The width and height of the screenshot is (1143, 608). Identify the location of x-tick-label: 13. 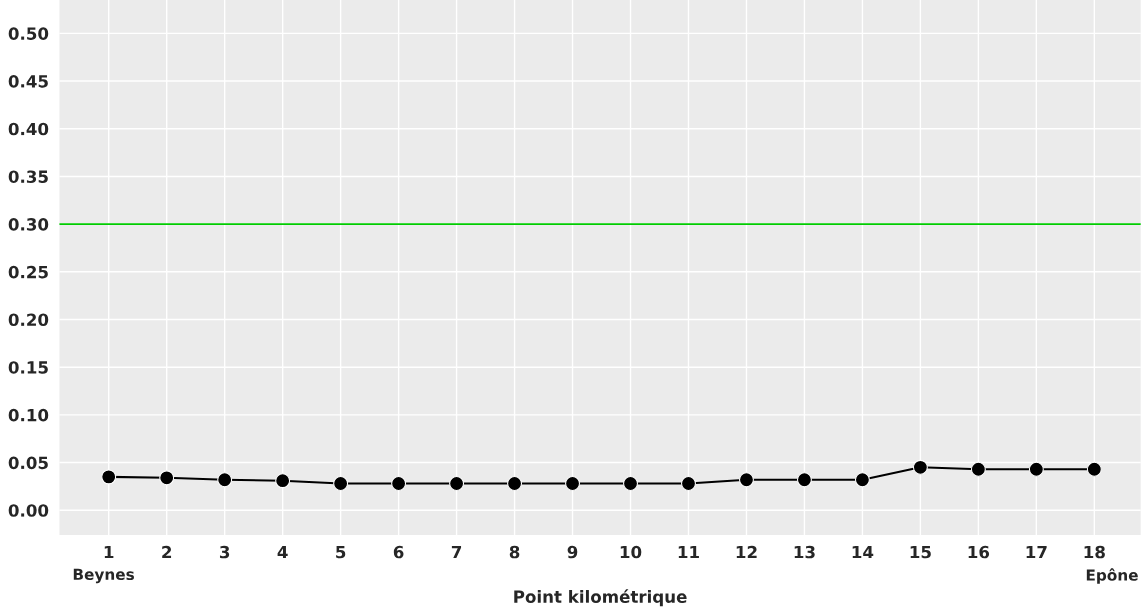
(804, 552).